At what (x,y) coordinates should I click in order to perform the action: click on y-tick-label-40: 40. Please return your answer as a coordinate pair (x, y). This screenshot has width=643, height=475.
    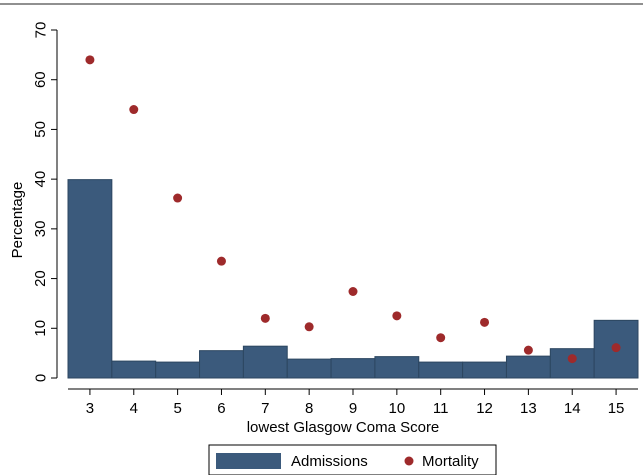
    Looking at the image, I should click on (40, 179).